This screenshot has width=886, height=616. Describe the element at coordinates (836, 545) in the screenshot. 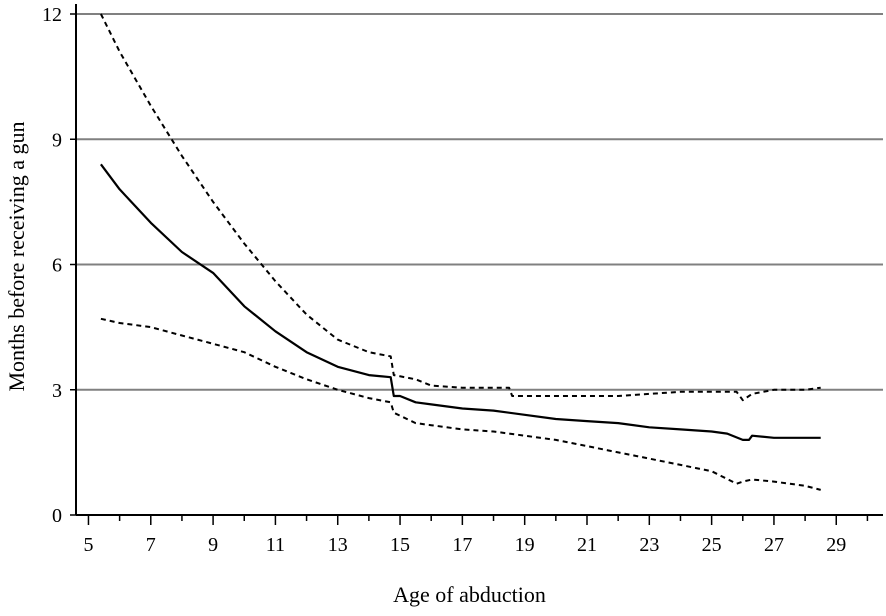

I see `x-tick-label: 29` at that location.